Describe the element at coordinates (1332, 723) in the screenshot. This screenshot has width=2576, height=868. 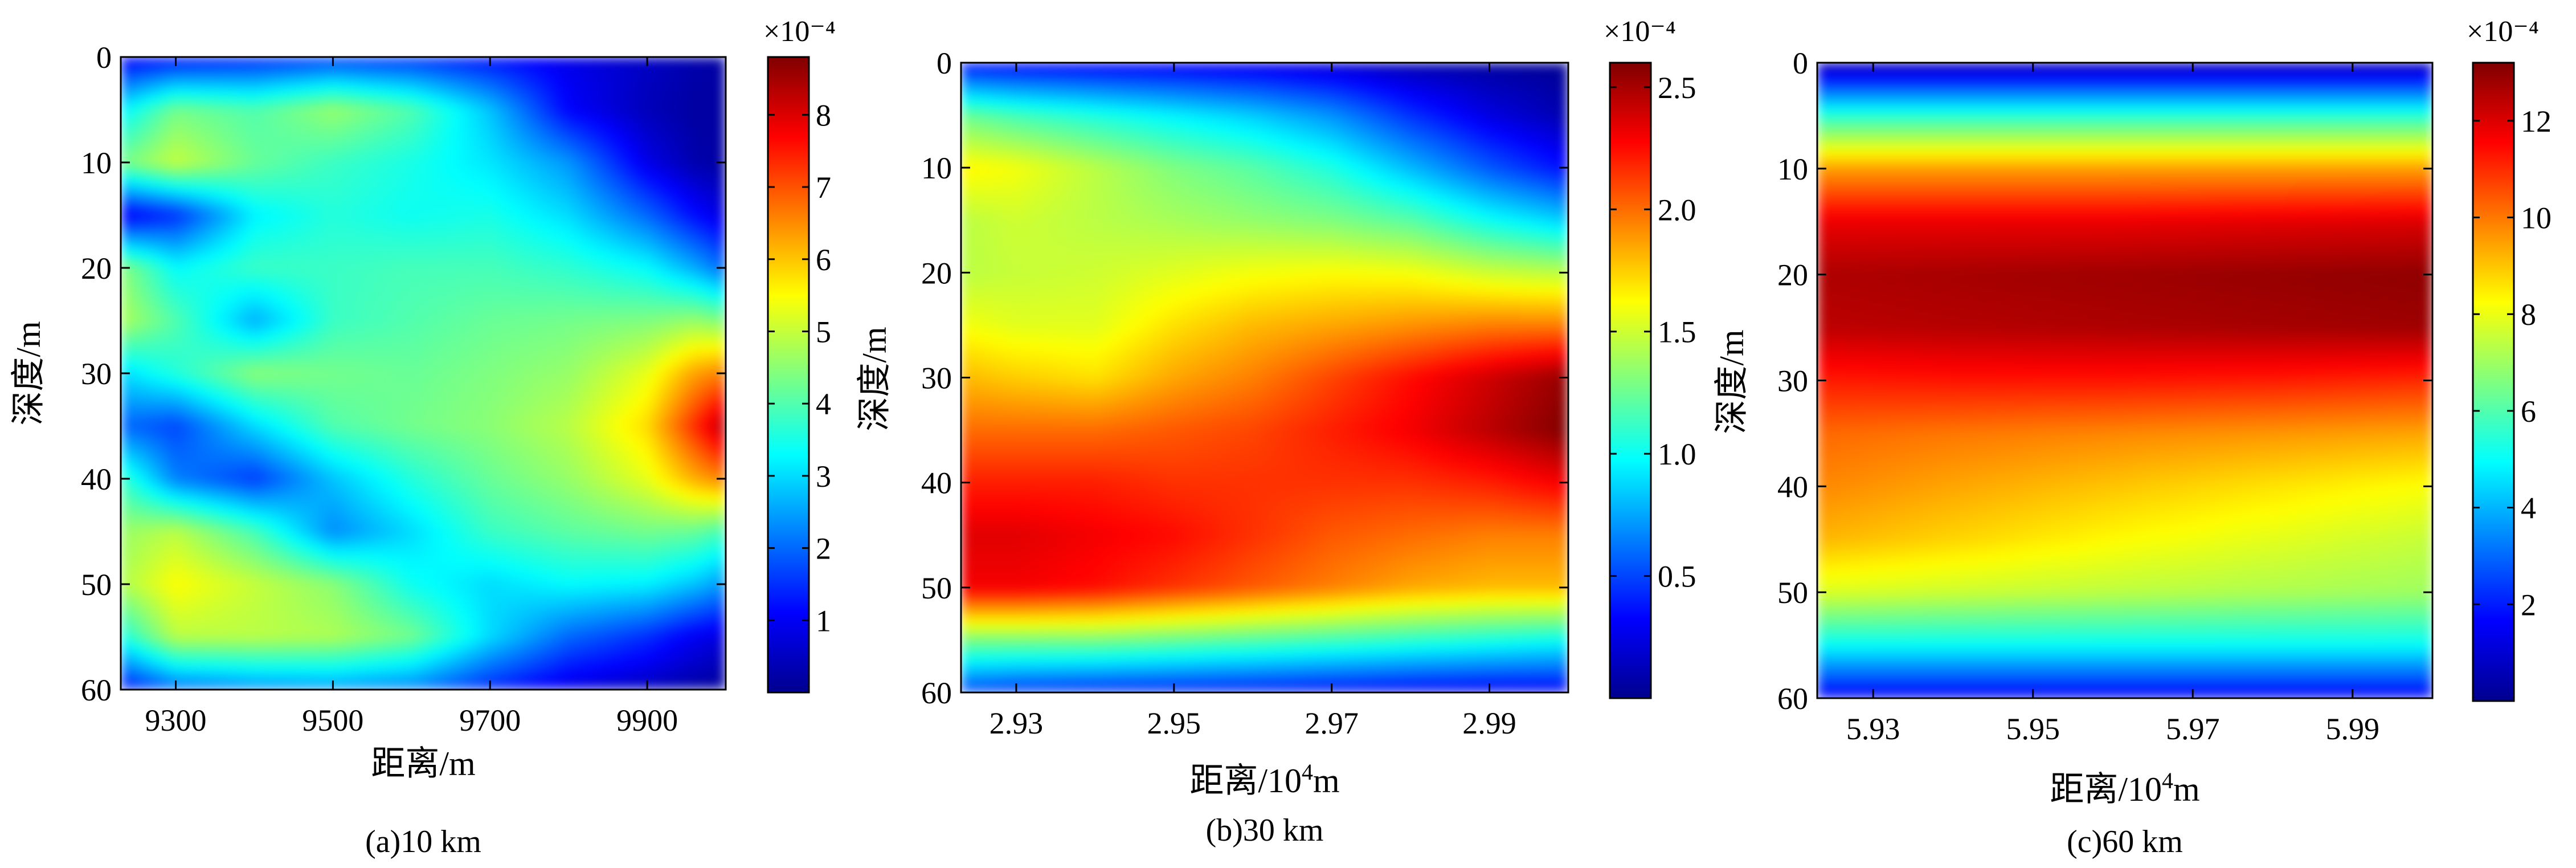
I see `x-tick-label: 2.97` at that location.